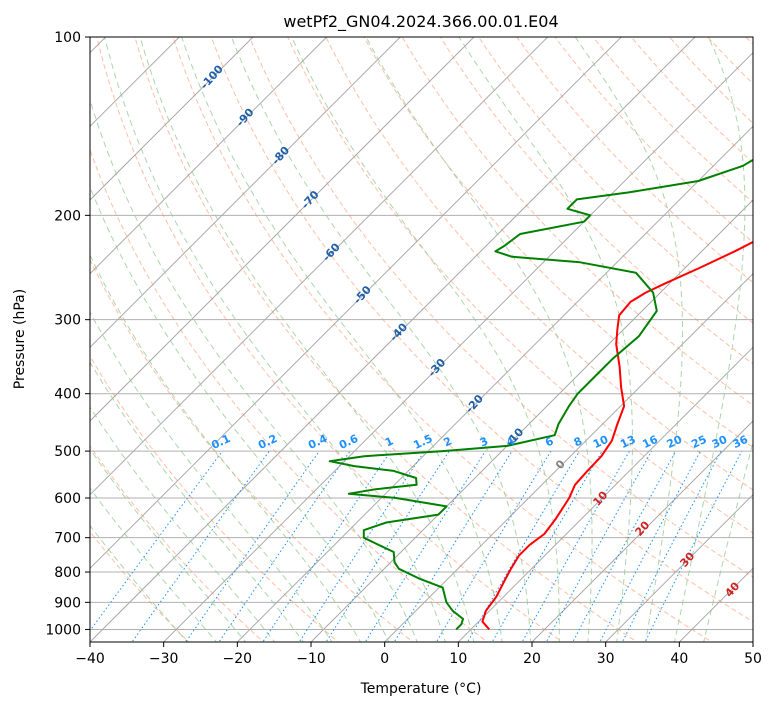 This screenshot has width=775, height=708. I want to click on x-tick-label: −30, so click(164, 659).